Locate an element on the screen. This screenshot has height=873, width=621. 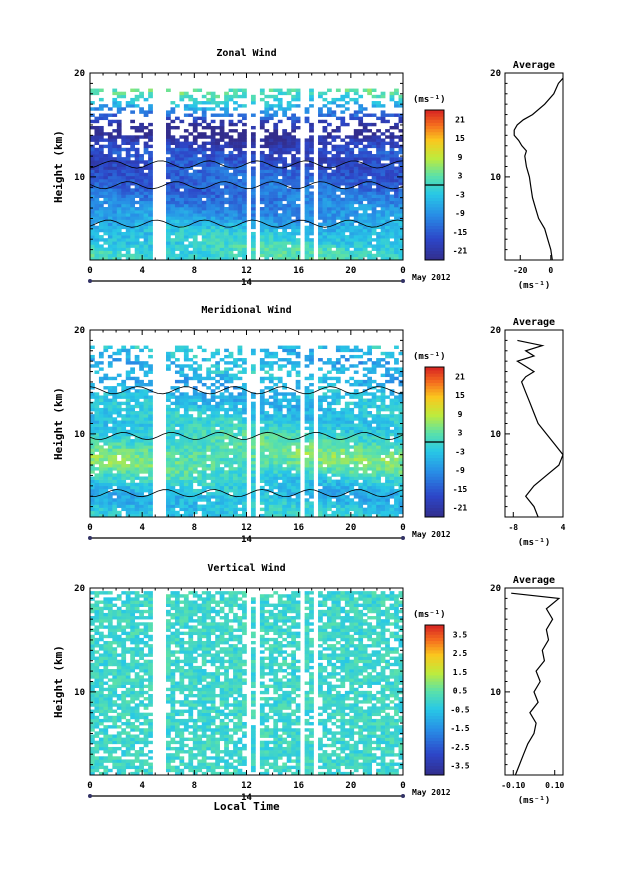
colorbar-tick-label: -15 is located at coordinates (460, 232).